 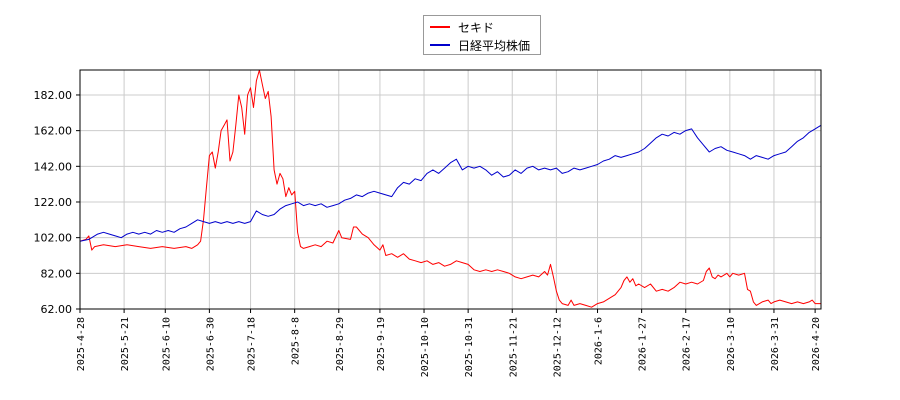 I want to click on y-tick-label: 82.00, so click(x=57, y=273).